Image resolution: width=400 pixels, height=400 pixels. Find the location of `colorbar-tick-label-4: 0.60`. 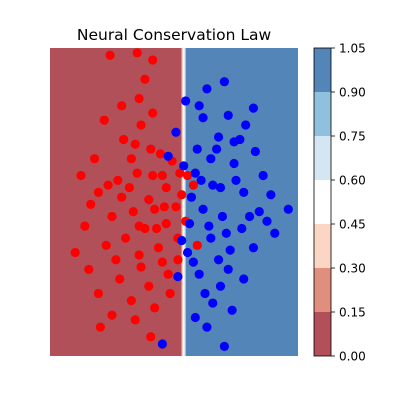

colorbar-tick-label-4: 0.60 is located at coordinates (352, 181).